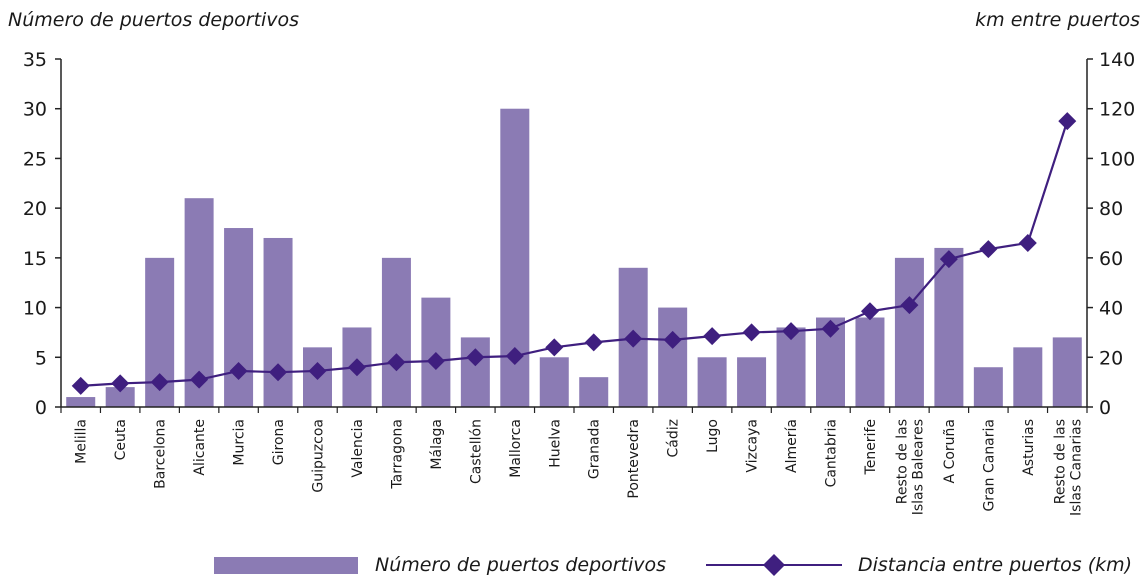  I want to click on legend-bar-label: Número de puertos deportivos, so click(520, 565).